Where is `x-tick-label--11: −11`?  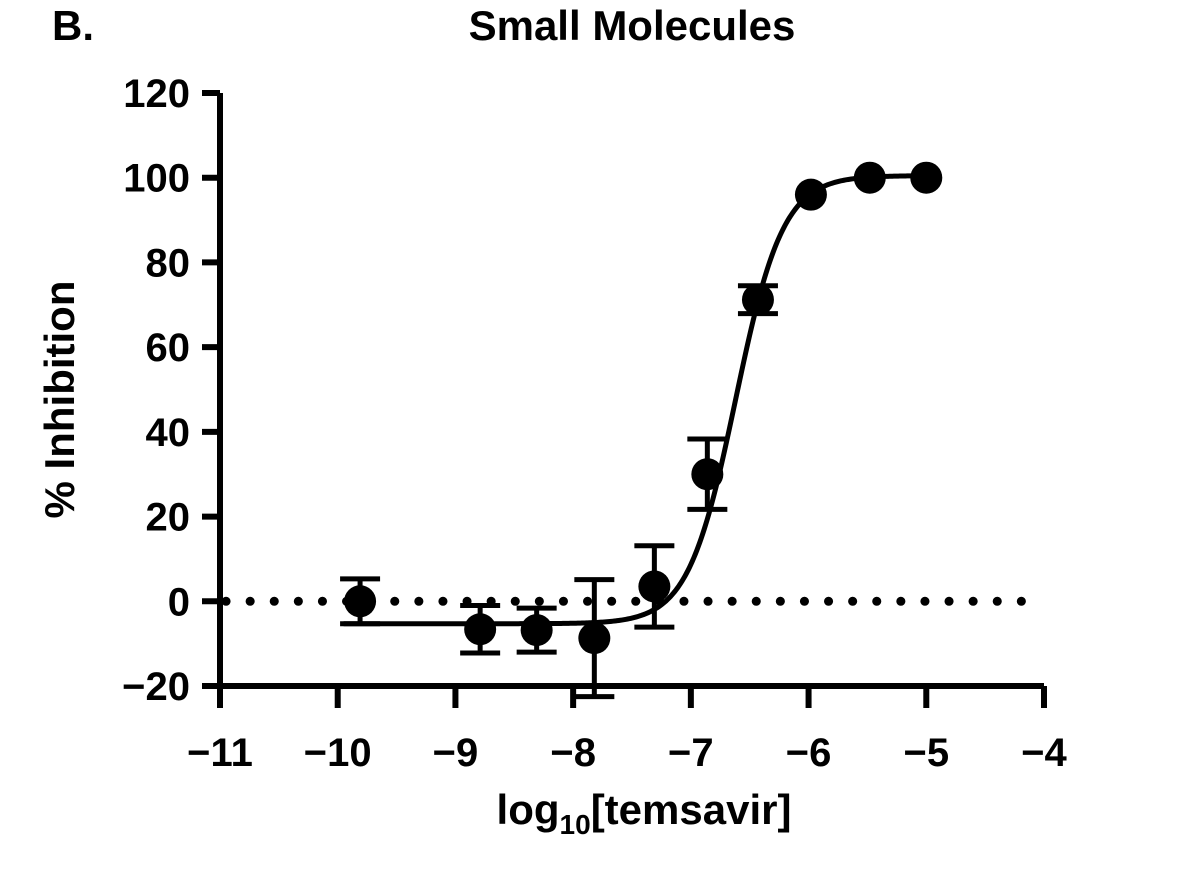
x-tick-label--11: −11 is located at coordinates (220, 753).